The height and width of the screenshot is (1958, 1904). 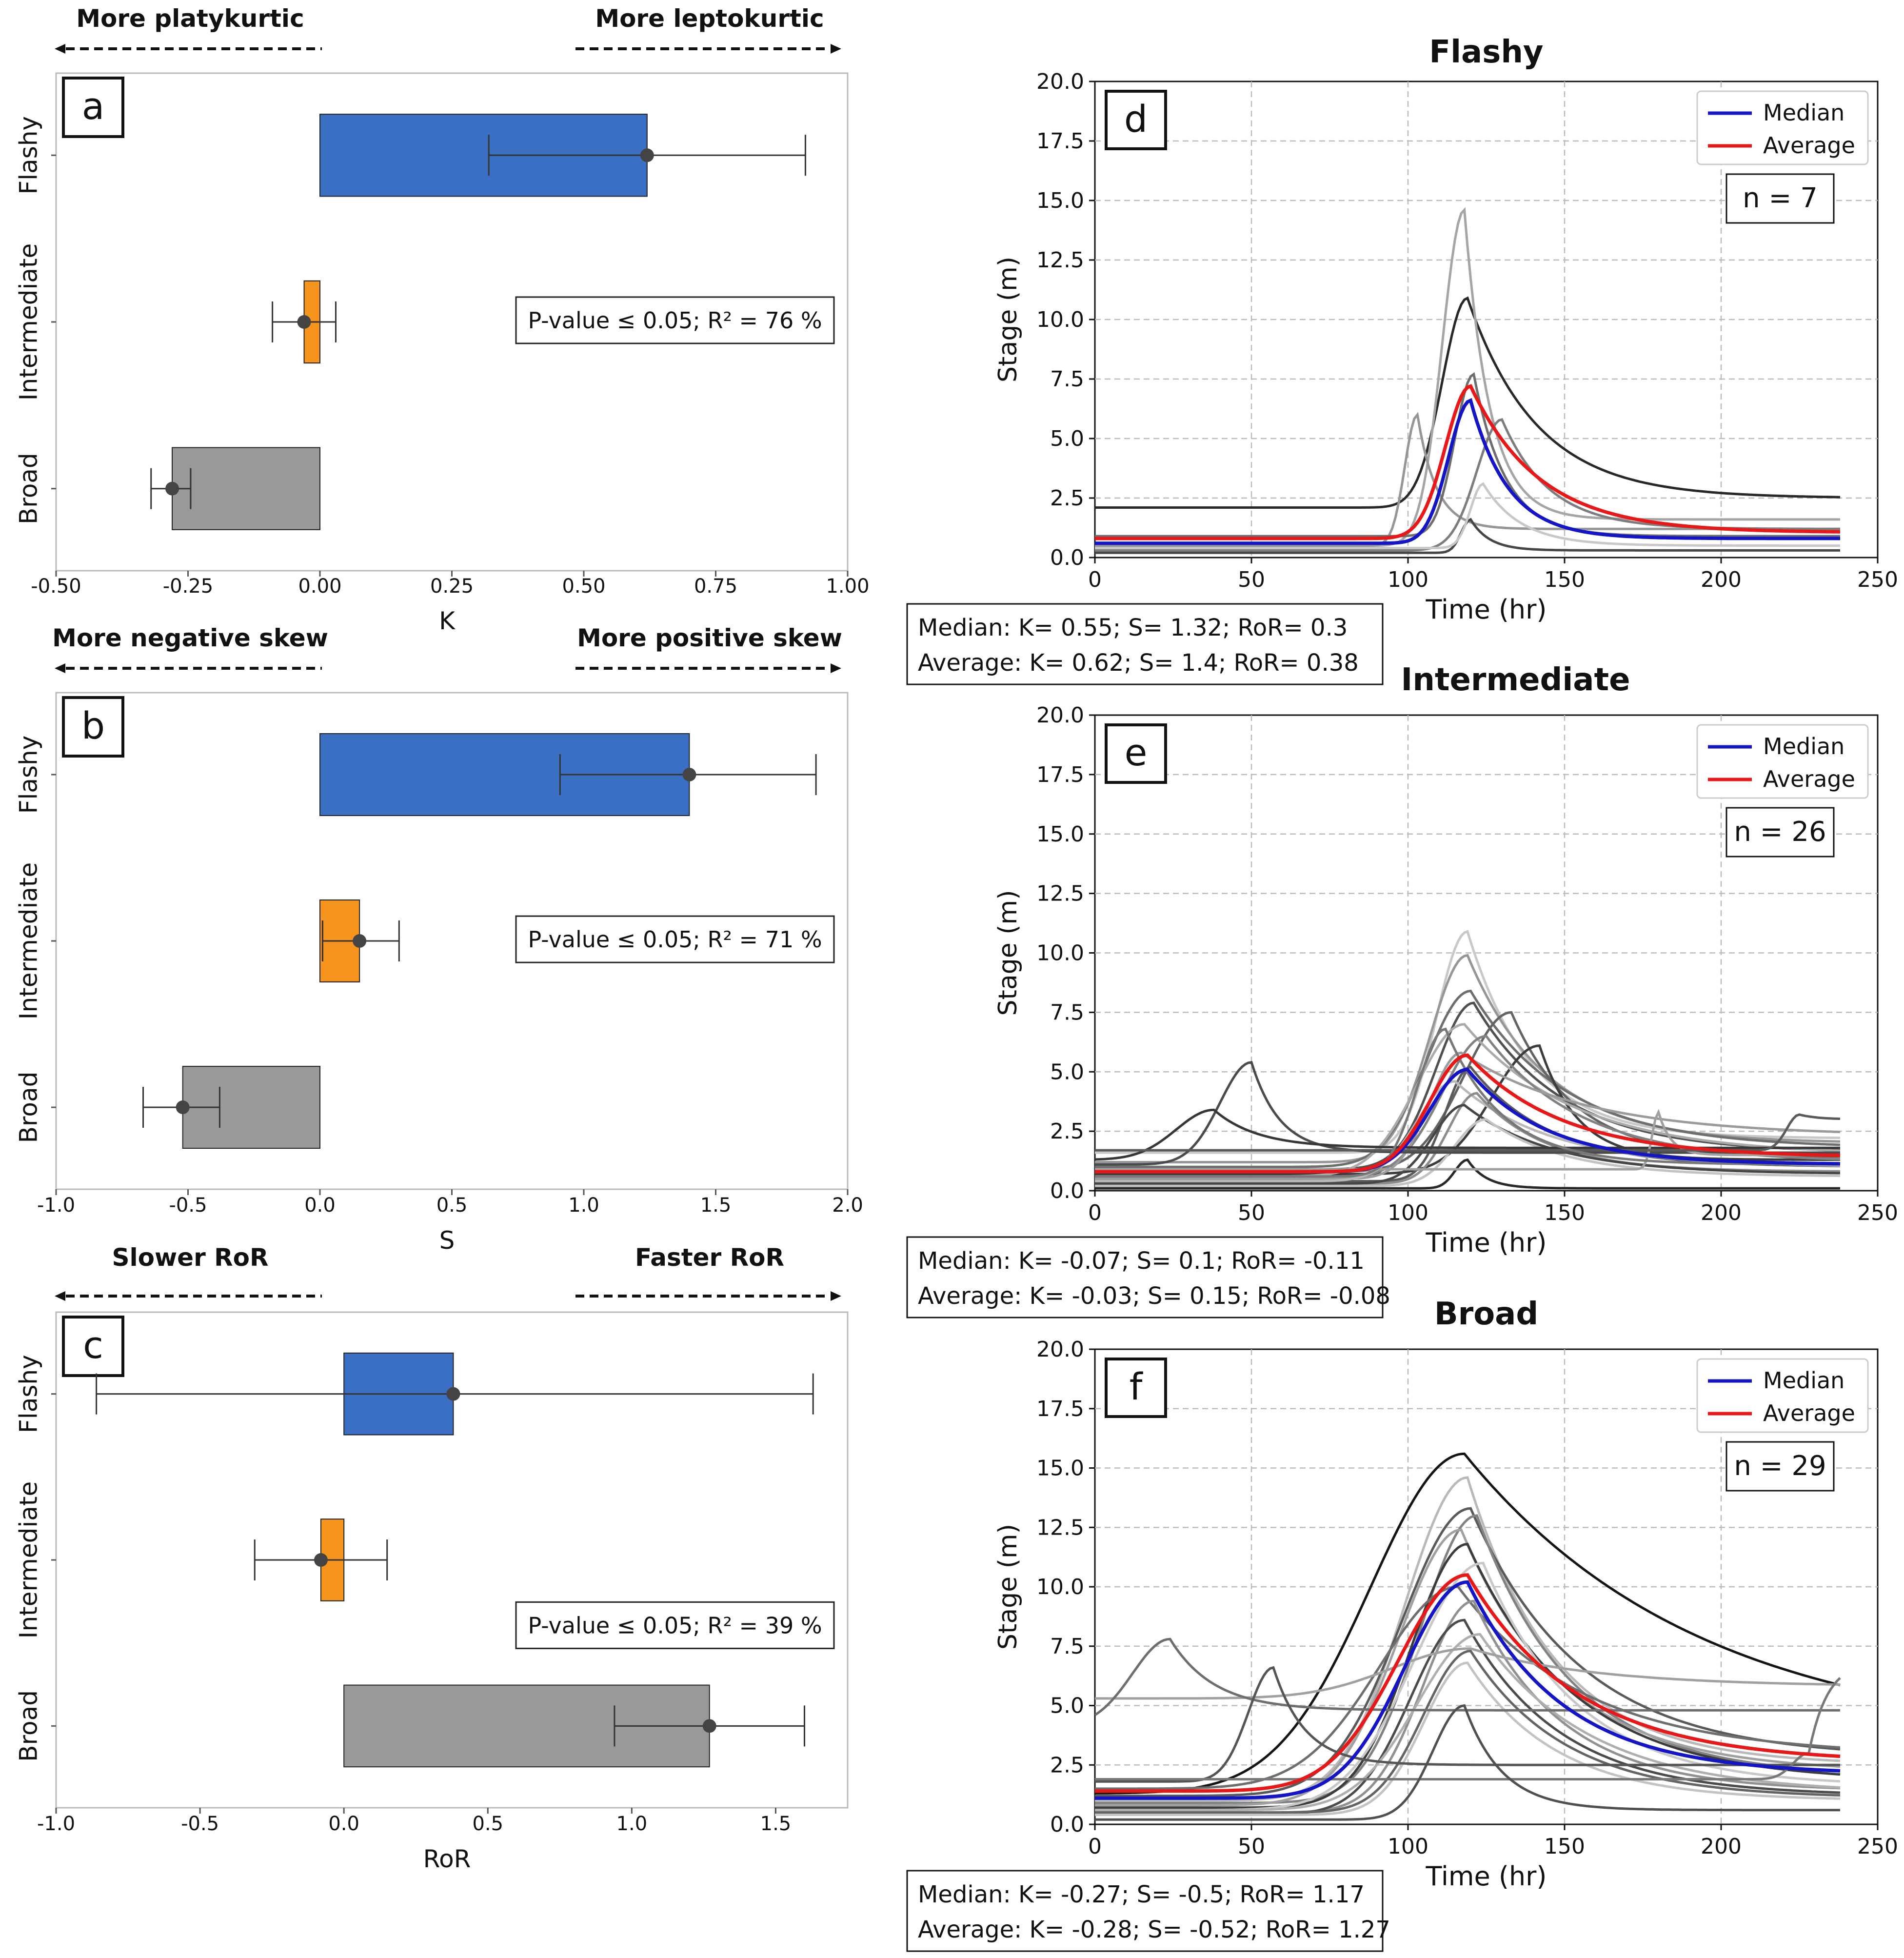 What do you see at coordinates (1877, 1212) in the screenshot?
I see `x-tick-label: 250` at bounding box center [1877, 1212].